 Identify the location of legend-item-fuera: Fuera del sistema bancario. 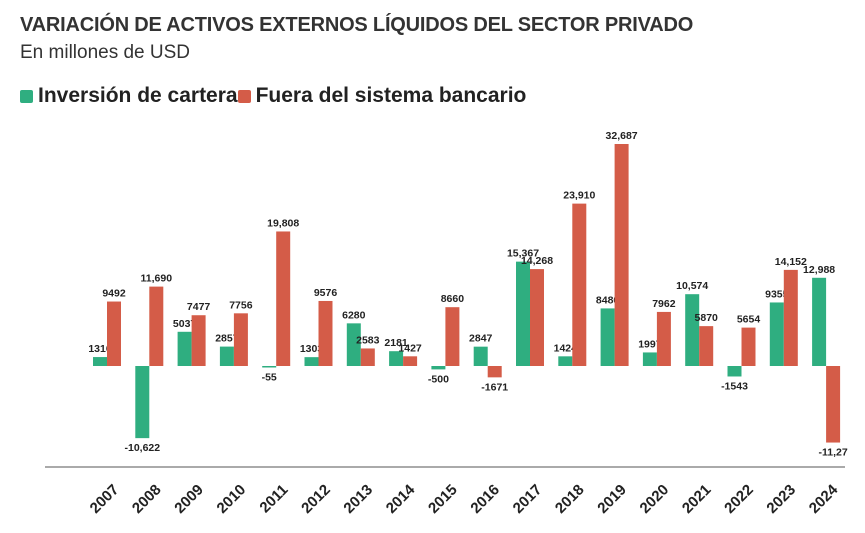
(382, 96).